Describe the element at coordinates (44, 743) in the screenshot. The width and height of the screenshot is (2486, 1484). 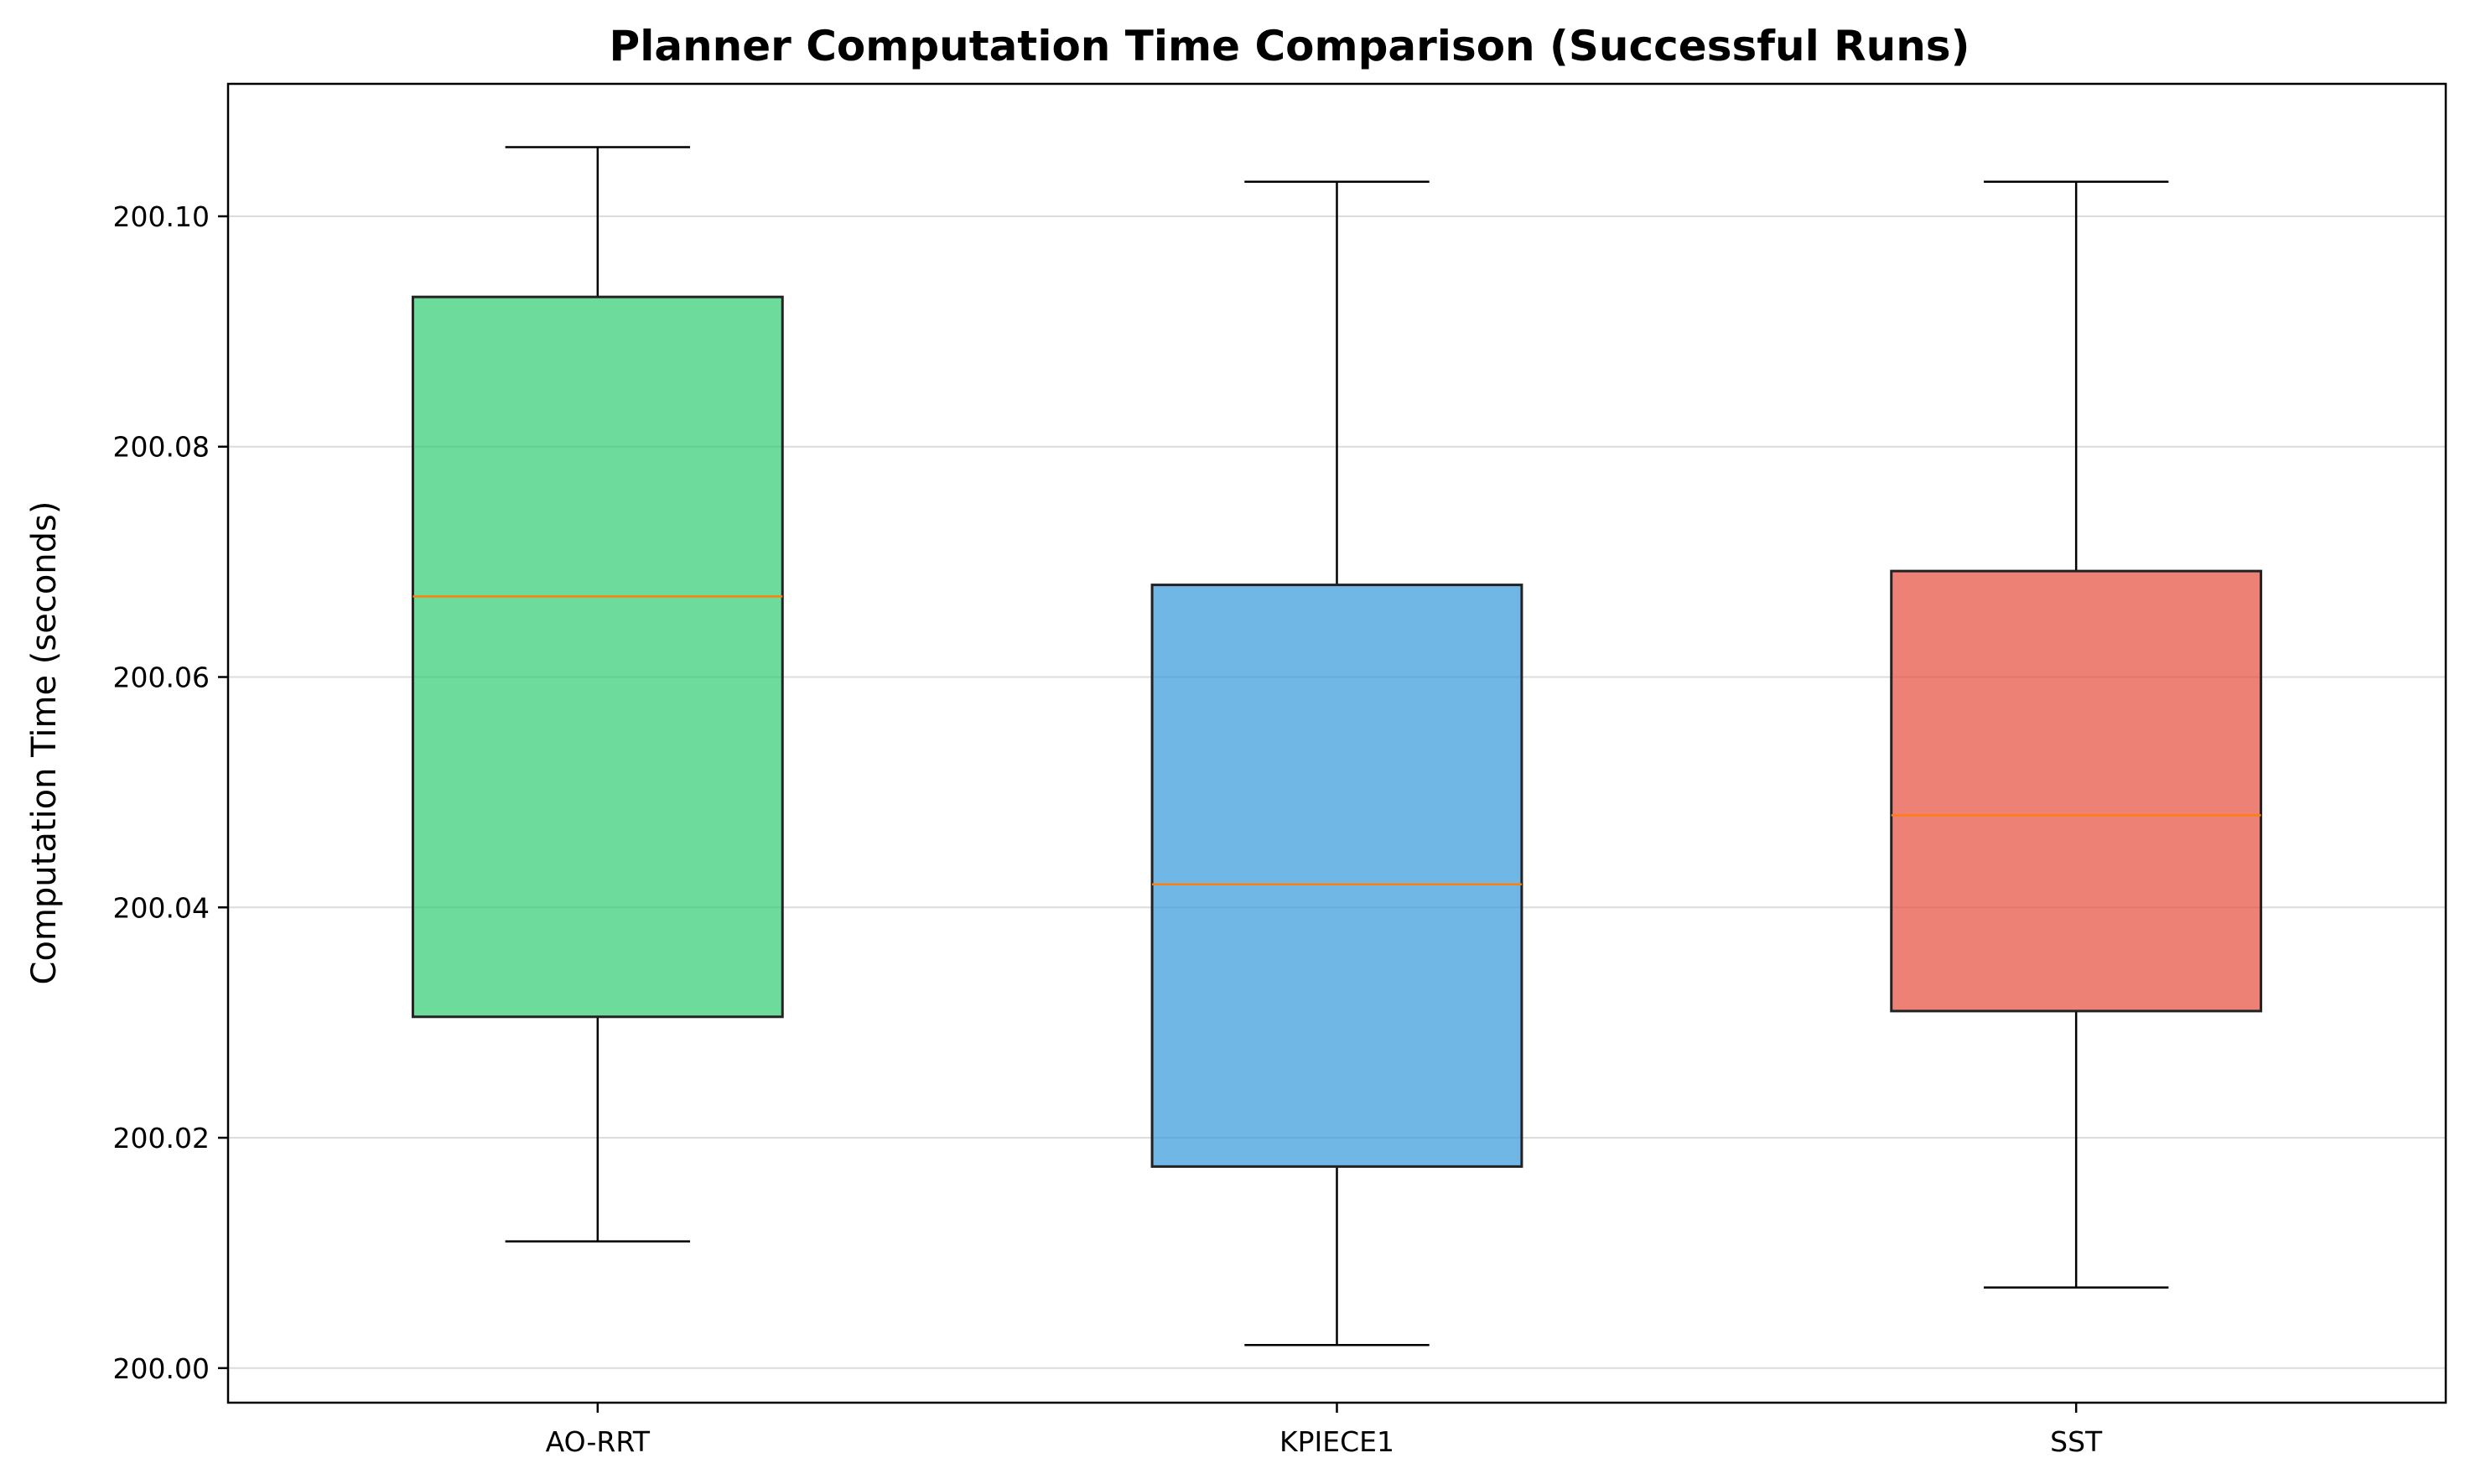
I see `y-axis-label: Computation Time (seconds)` at that location.